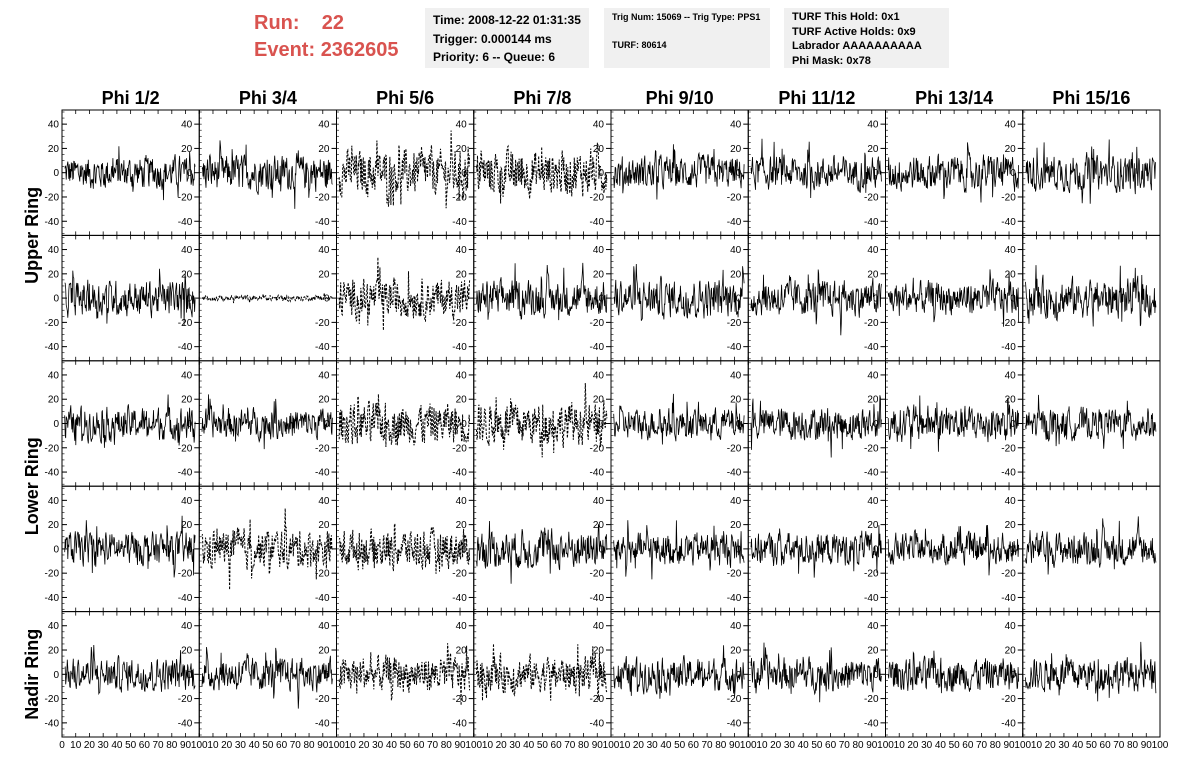 This screenshot has width=1196, height=772. Describe the element at coordinates (735, 745) in the screenshot. I see `x-tick-label: 90` at that location.